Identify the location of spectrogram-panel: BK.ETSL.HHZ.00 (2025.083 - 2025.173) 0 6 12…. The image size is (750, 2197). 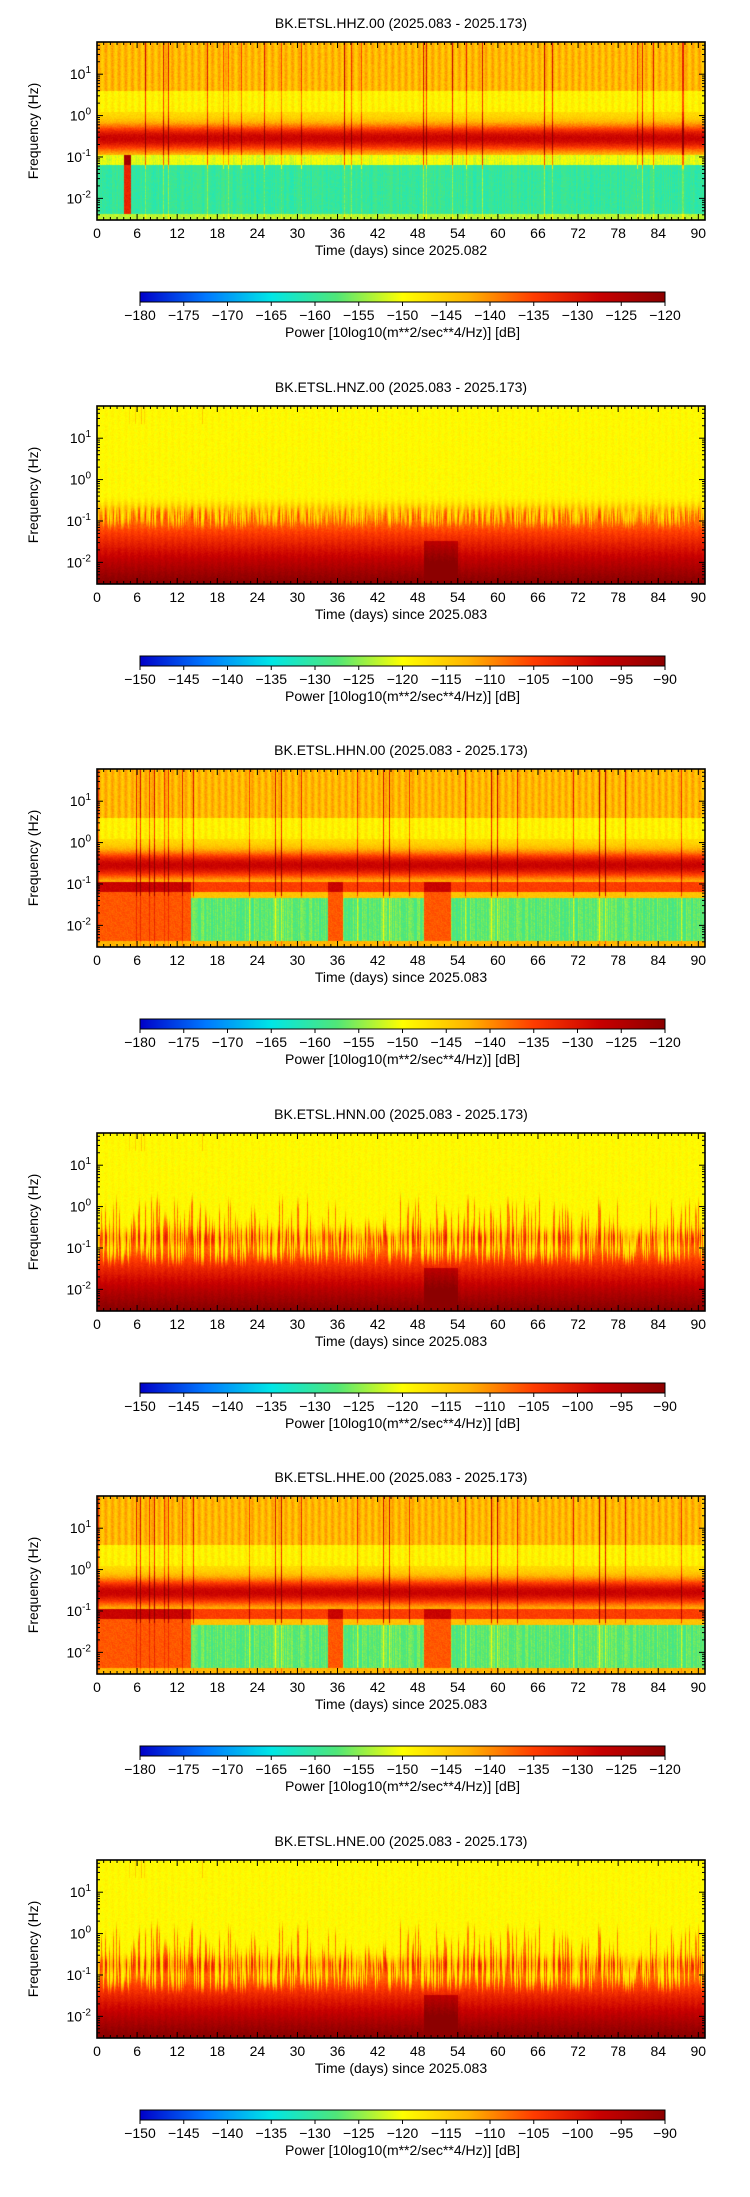
(365, 177).